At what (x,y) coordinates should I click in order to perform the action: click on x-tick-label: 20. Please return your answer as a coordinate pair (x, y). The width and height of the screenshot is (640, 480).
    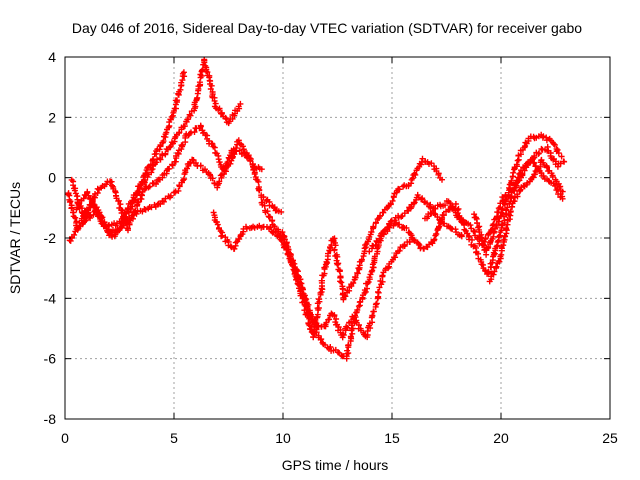
    Looking at the image, I should click on (501, 438).